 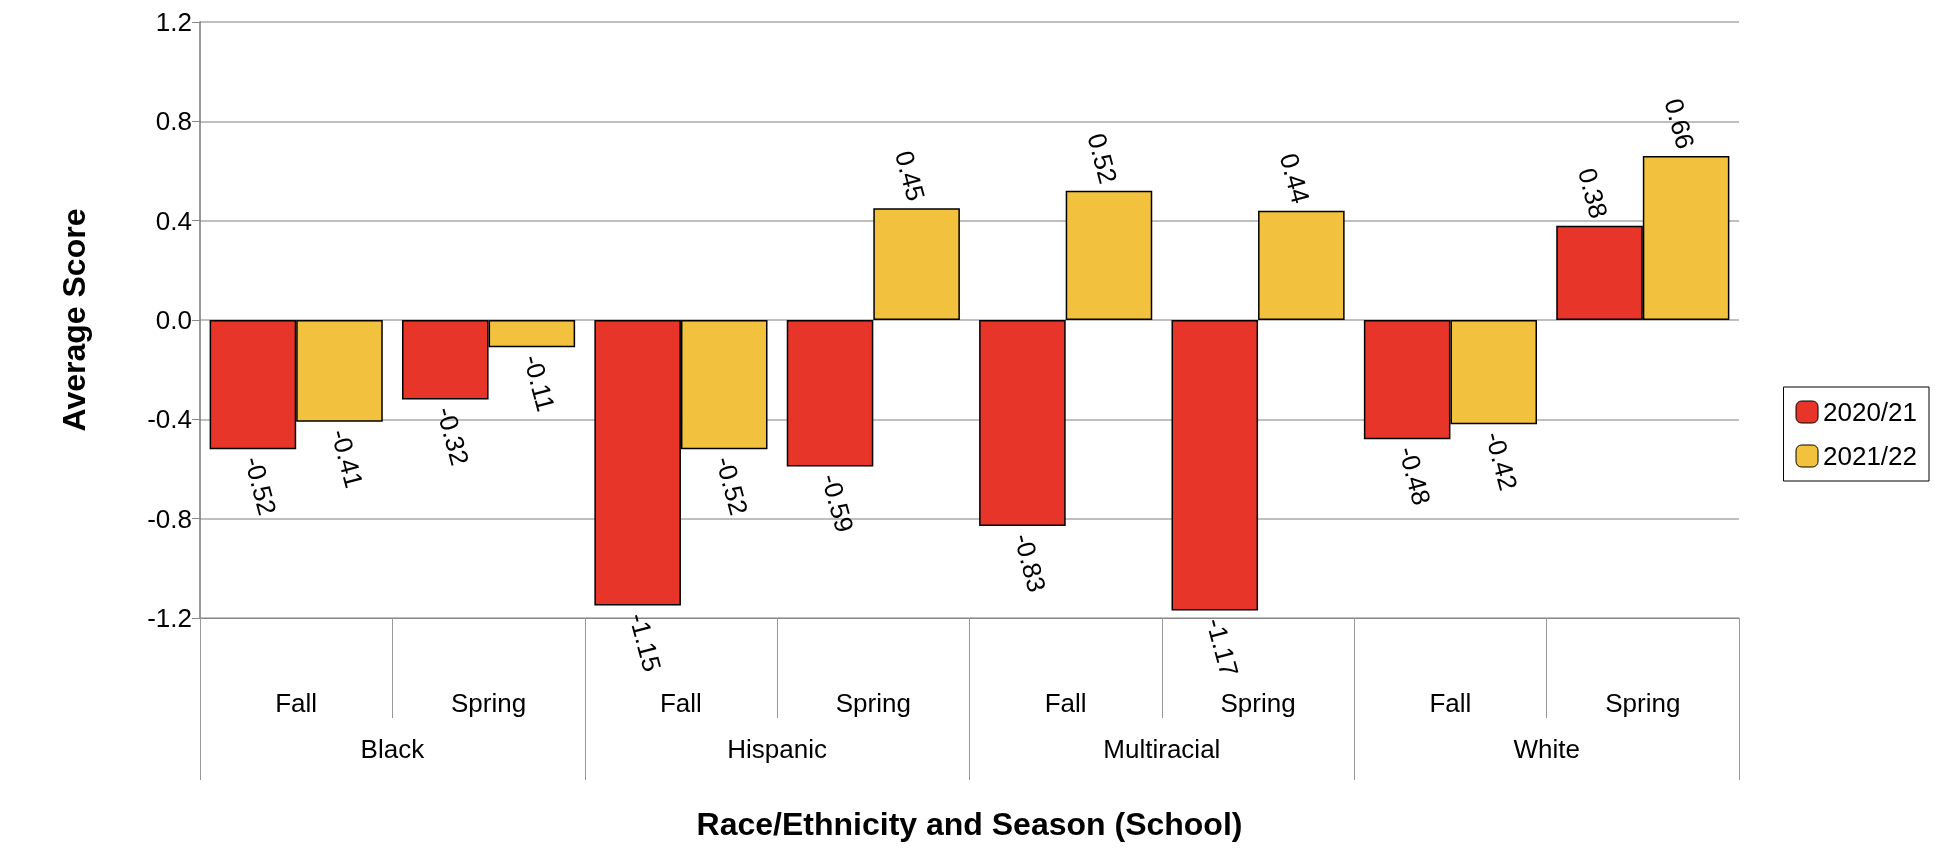 I want to click on x-axis-title: Race/Ethnicity and Season (School), so click(x=969, y=824).